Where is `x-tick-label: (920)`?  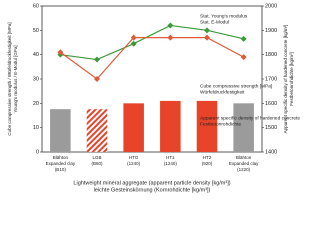 x-tick-label: (920) is located at coordinates (207, 163).